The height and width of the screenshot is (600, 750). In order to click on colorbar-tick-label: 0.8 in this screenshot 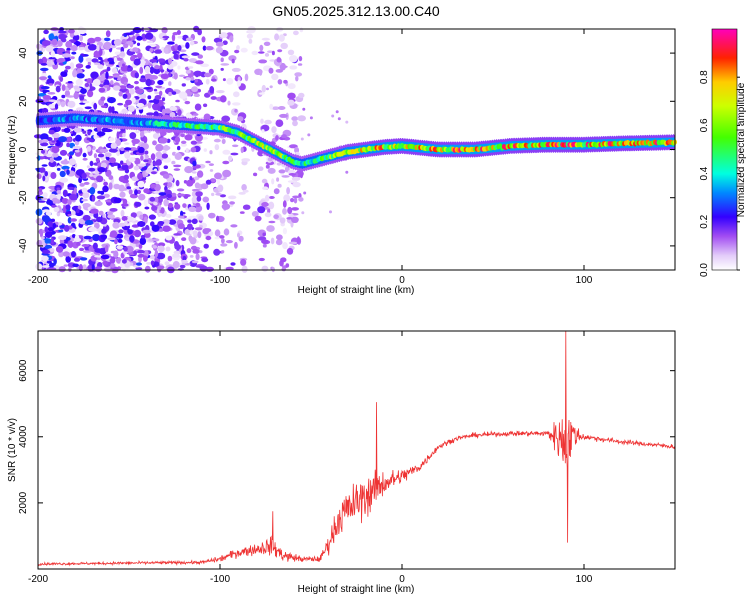, I will do `click(704, 77)`.